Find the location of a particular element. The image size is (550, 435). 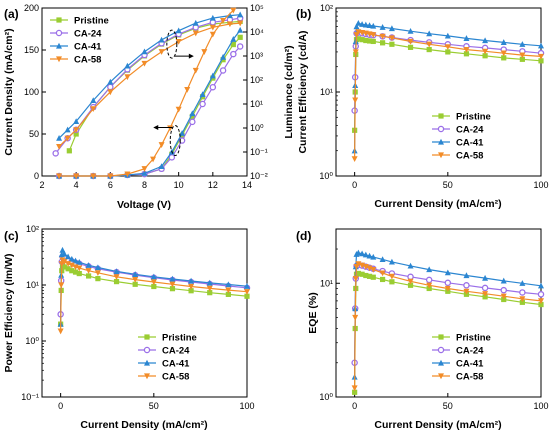

d-xtick-label: 100 is located at coordinates (540, 406).